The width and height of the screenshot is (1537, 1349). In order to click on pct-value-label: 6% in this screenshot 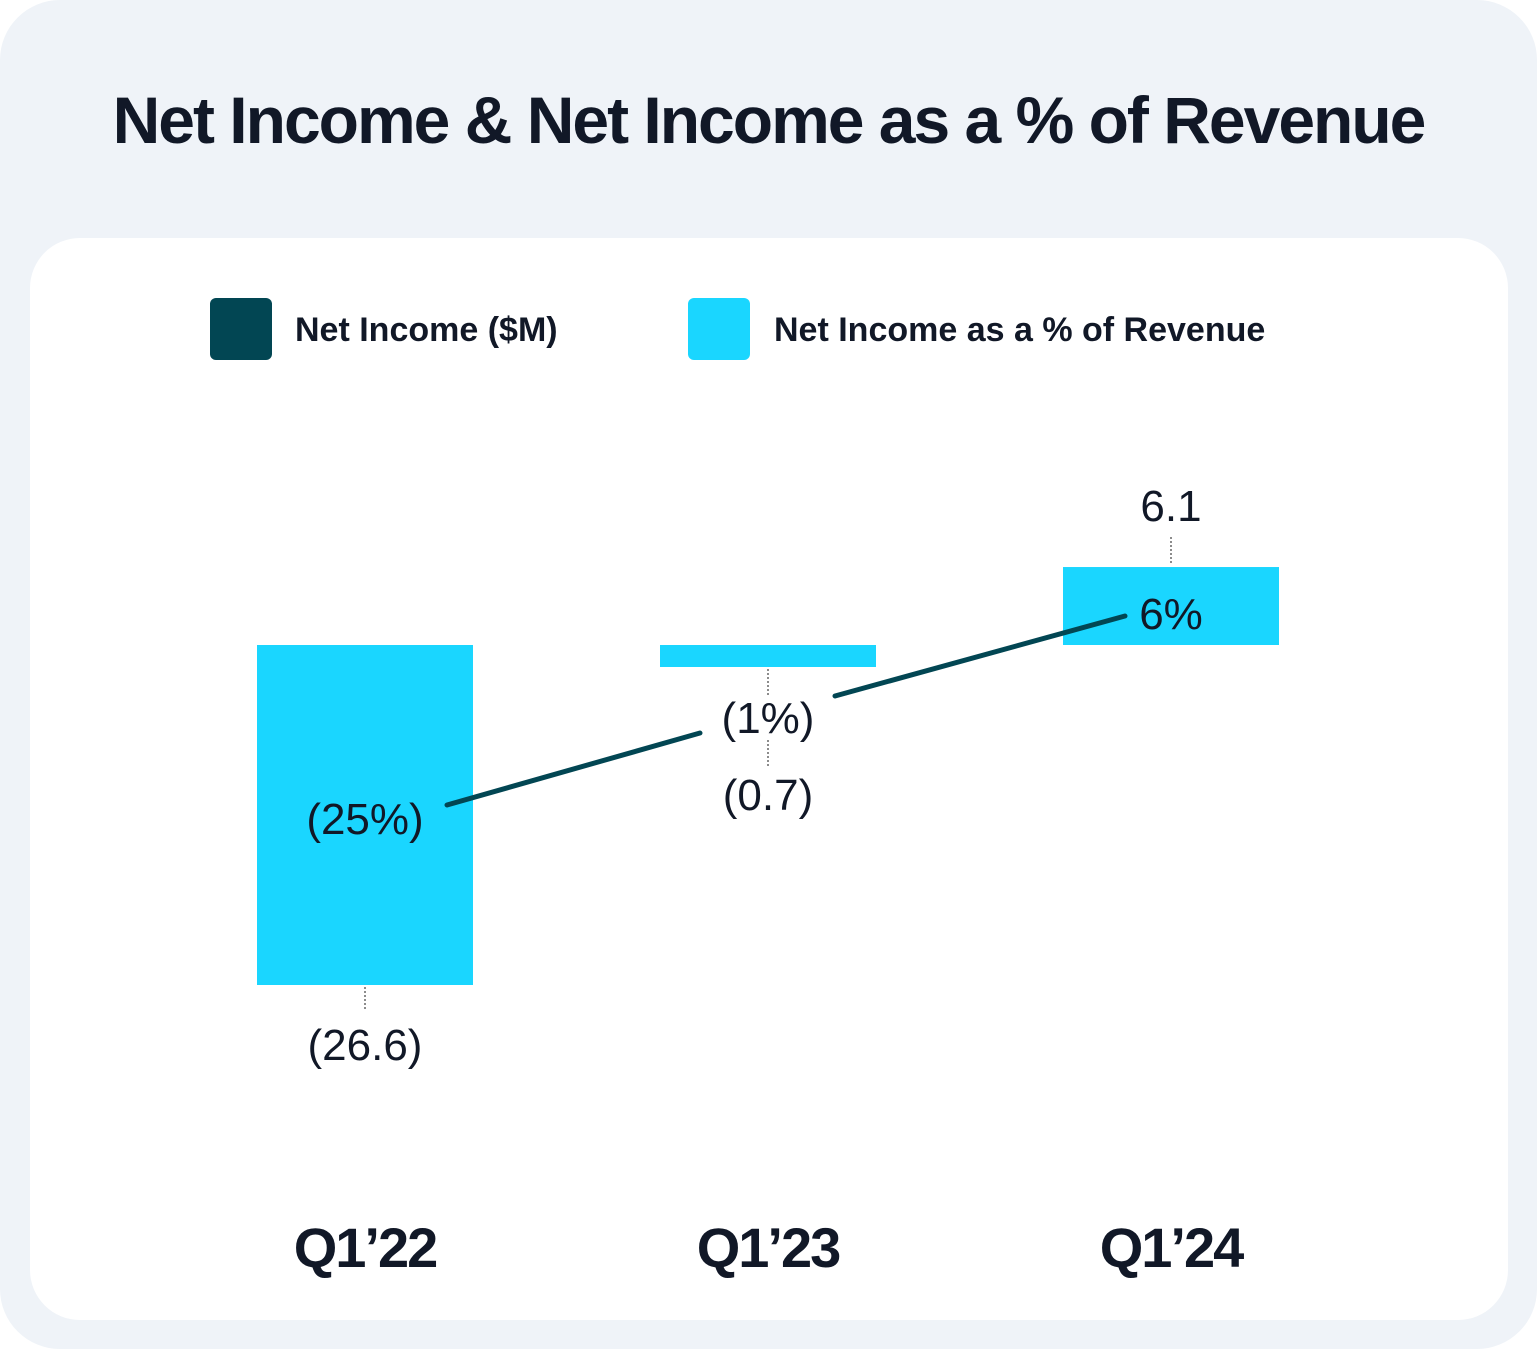, I will do `click(1171, 614)`.